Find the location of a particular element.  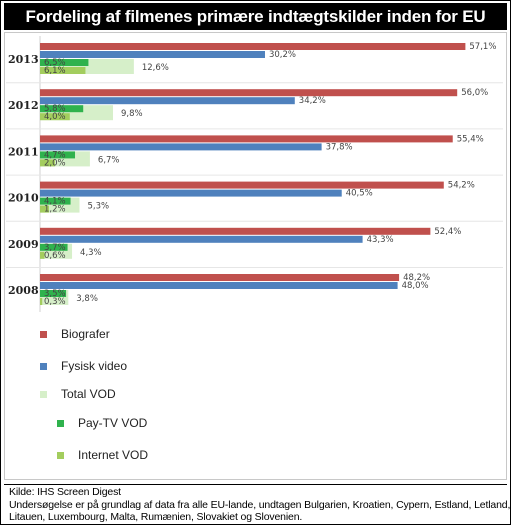

value-label-biografer-2008: 48,2% is located at coordinates (416, 278).